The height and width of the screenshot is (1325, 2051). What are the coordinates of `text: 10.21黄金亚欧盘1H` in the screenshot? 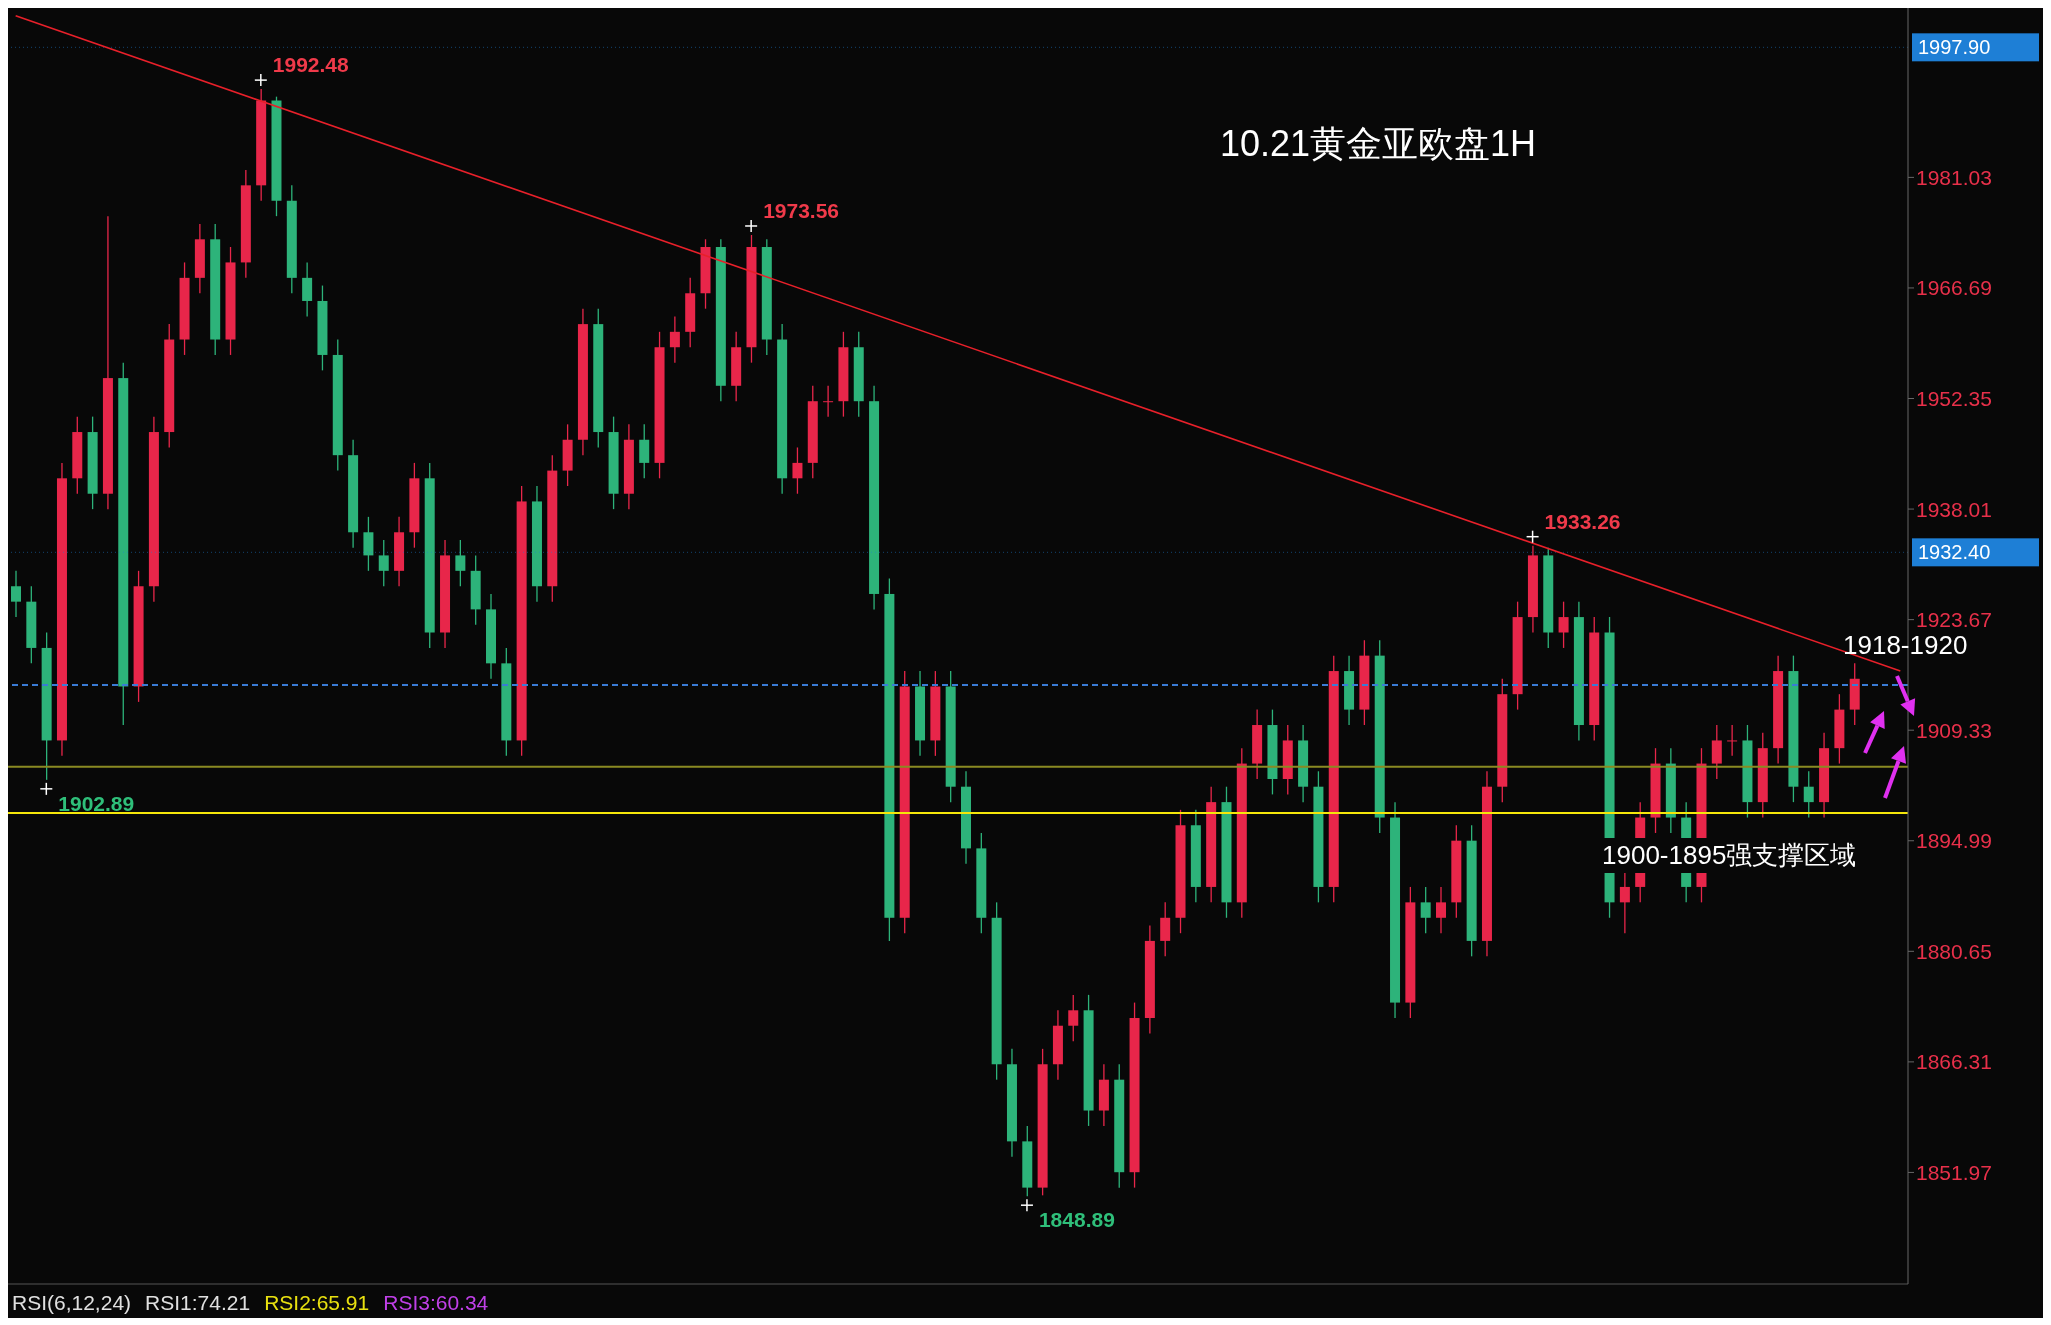 It's located at (1378, 144).